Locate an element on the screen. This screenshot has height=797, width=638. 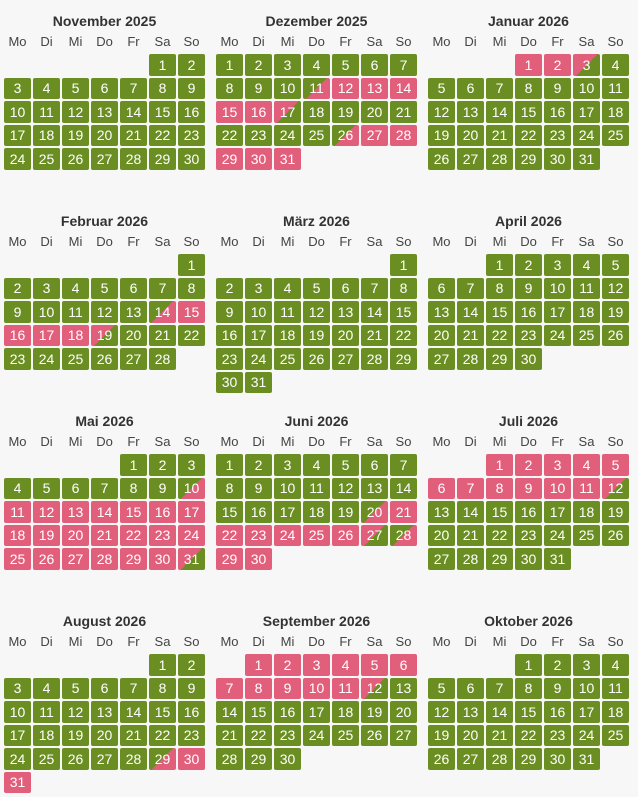
day-available: 6 is located at coordinates (441, 288).